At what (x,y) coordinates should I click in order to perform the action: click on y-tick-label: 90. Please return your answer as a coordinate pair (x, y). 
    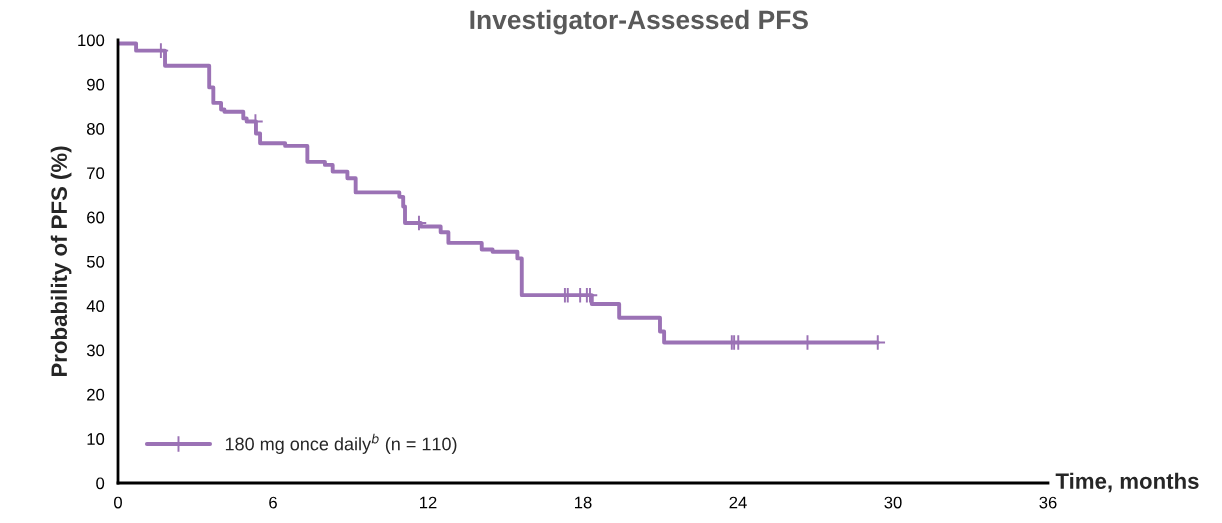
    Looking at the image, I should click on (96, 84).